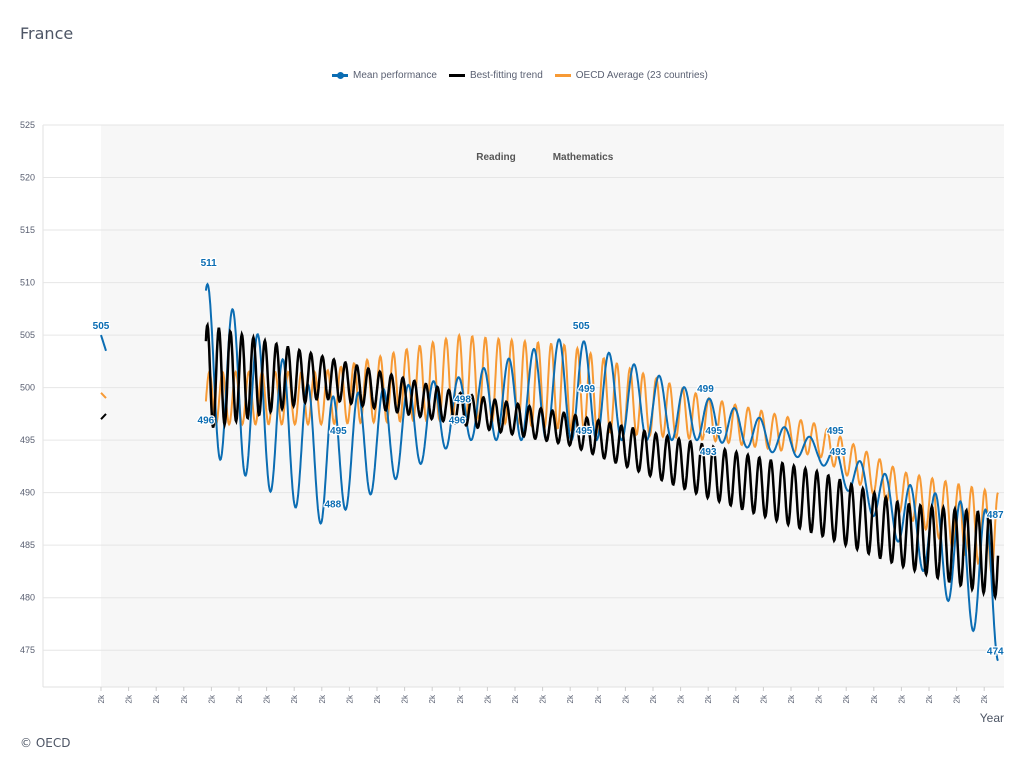 This screenshot has height=768, width=1024. What do you see at coordinates (27, 230) in the screenshot?
I see `y-tick-label: 515` at bounding box center [27, 230].